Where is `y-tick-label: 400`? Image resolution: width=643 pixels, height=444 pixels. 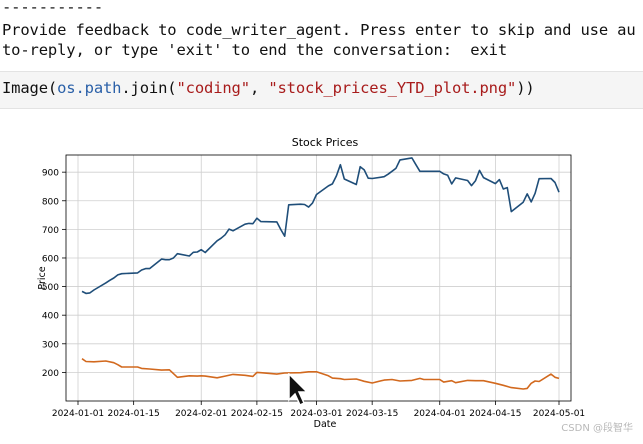 y-tick-label: 400 is located at coordinates (50, 317).